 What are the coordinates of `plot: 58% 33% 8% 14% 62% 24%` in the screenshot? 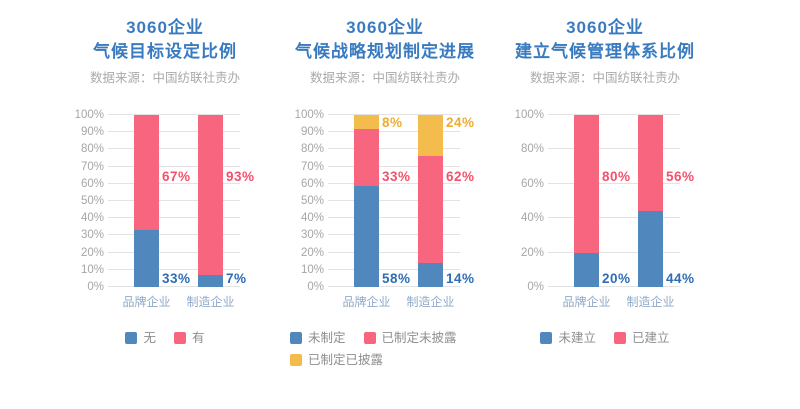 It's located at (401, 200).